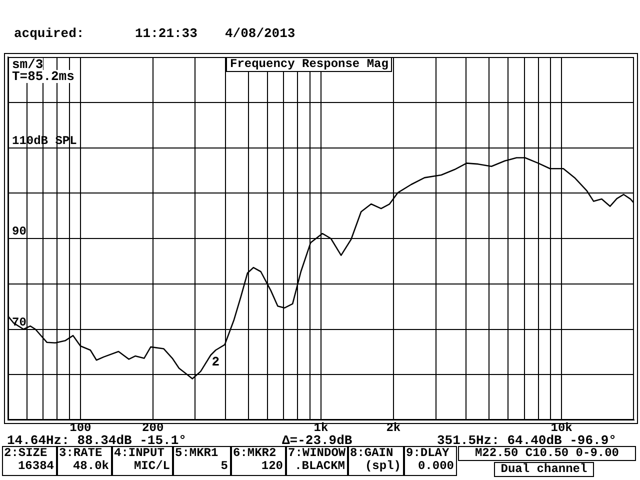 Image resolution: width=640 pixels, height=480 pixels. Describe the element at coordinates (317, 453) in the screenshot. I see `text: 7:WINDOW` at that location.